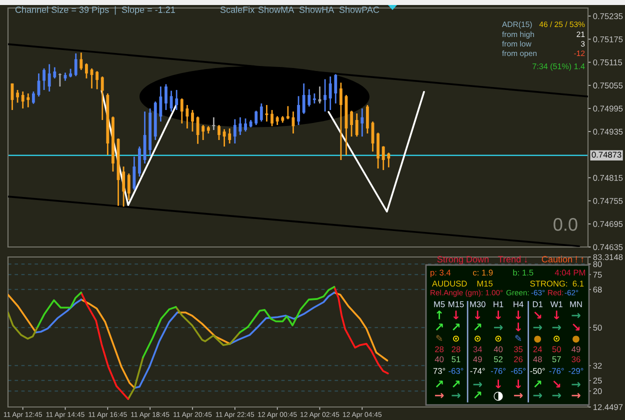 The image size is (625, 420). What do you see at coordinates (556, 349) in the screenshot?
I see `text: 50` at bounding box center [556, 349].